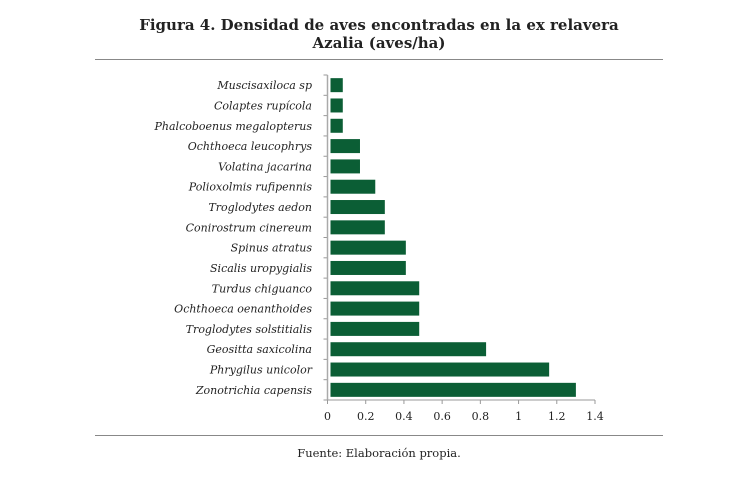 This screenshot has width=750, height=486. What do you see at coordinates (254, 390) in the screenshot?
I see `y-tick-label: Zonotrichia capensis` at bounding box center [254, 390].